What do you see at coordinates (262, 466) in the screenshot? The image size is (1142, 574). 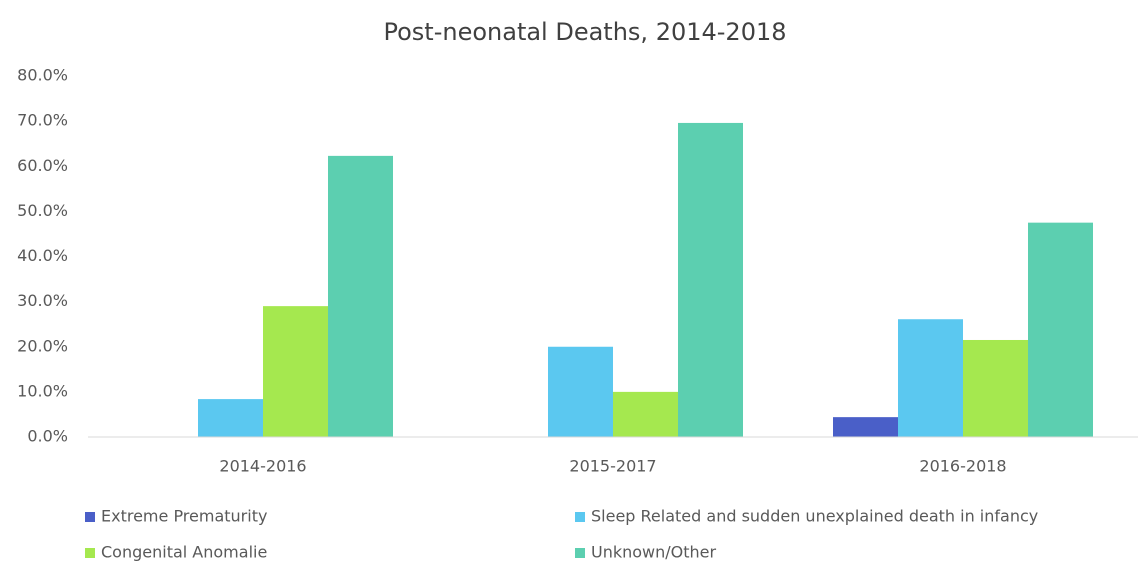 I see `x-tick-label: 2014-2016` at bounding box center [262, 466].